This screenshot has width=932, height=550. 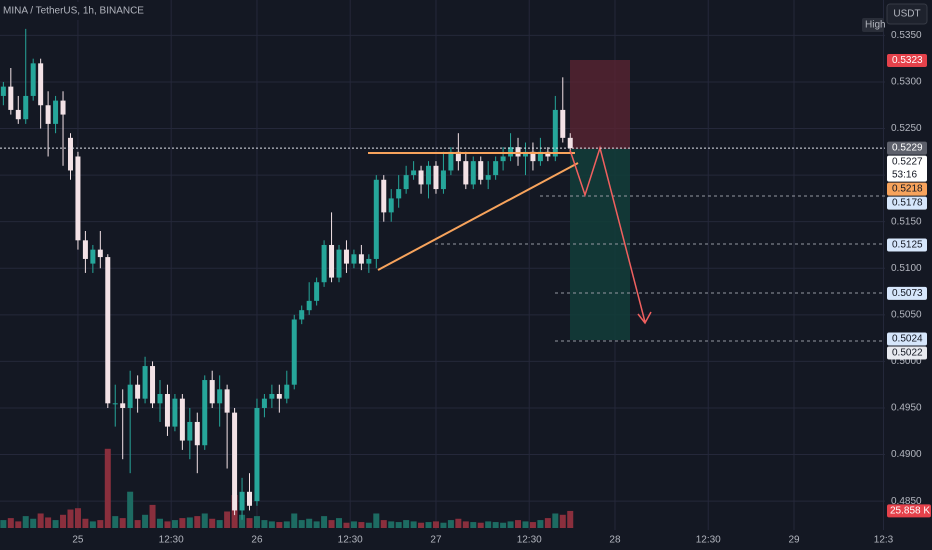 What do you see at coordinates (615, 540) in the screenshot?
I see `x-tick-label: 28` at bounding box center [615, 540].